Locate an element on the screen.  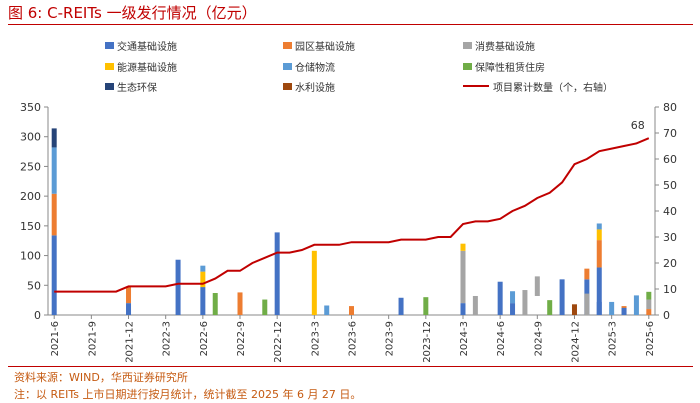
x-tick-label: 2024-6 is located at coordinates (501, 338).